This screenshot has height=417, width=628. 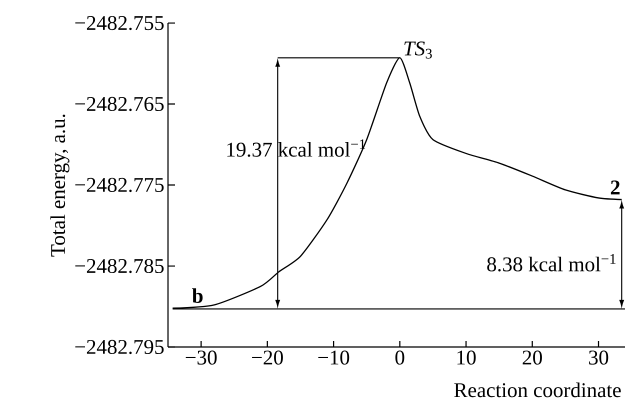 I want to click on x-tick-label: 20, so click(x=532, y=357).